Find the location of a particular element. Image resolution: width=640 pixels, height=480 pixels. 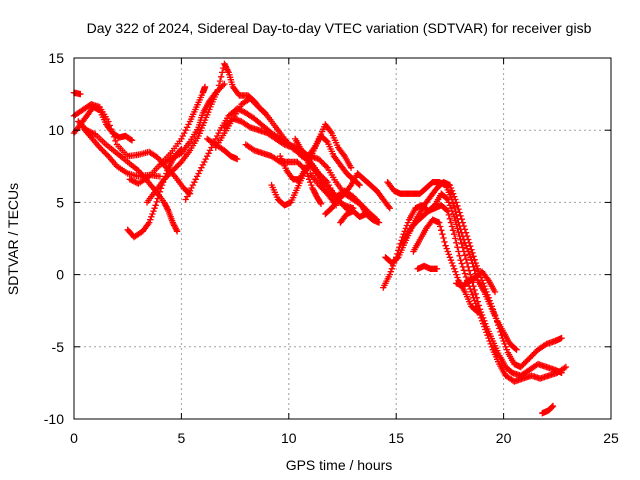

y-tick-label: -5 is located at coordinates (58, 347).